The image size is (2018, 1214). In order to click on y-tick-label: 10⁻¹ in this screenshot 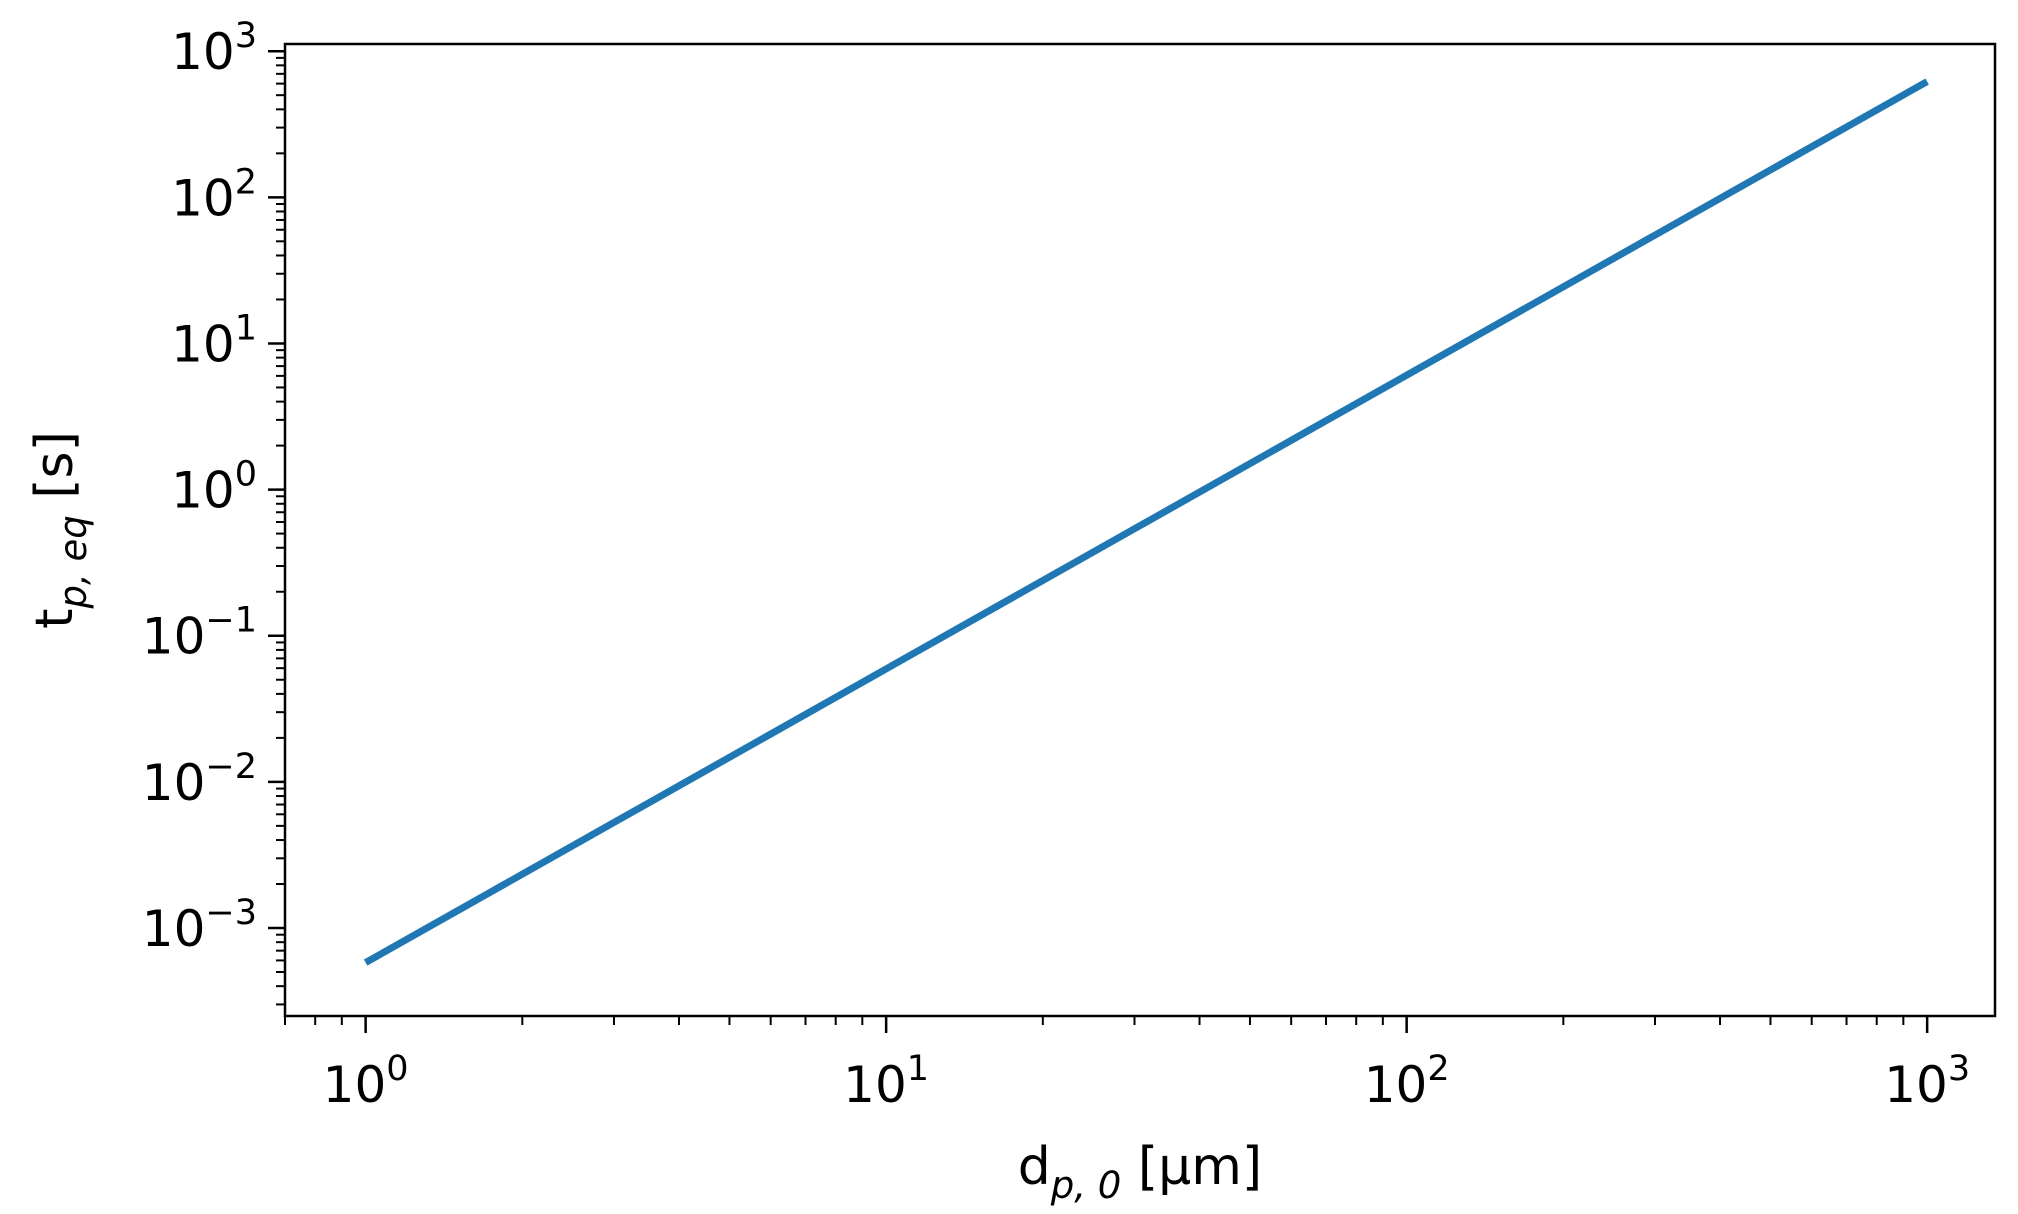, I will do `click(199, 633)`.